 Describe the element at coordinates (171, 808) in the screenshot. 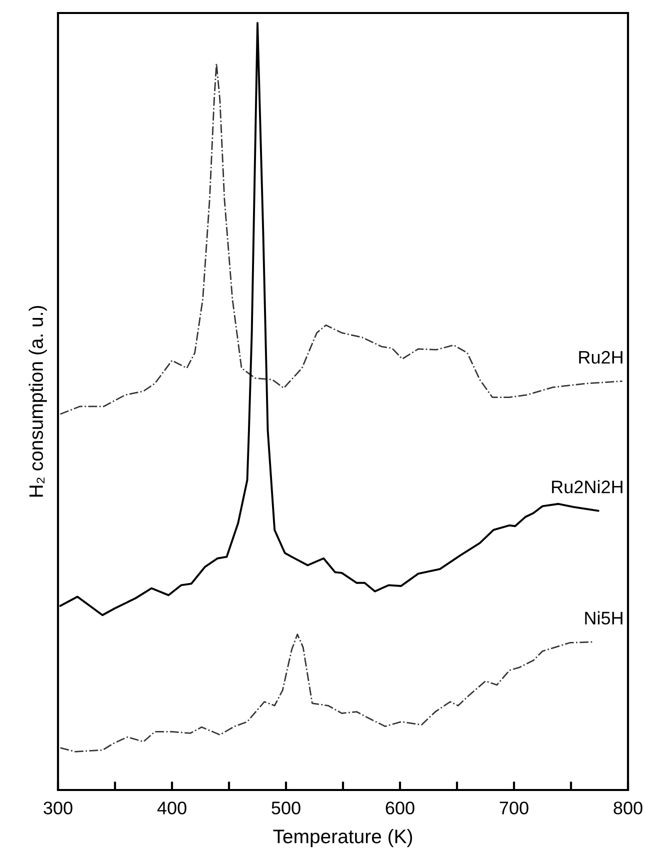

I see `x-tick-label: 400` at that location.